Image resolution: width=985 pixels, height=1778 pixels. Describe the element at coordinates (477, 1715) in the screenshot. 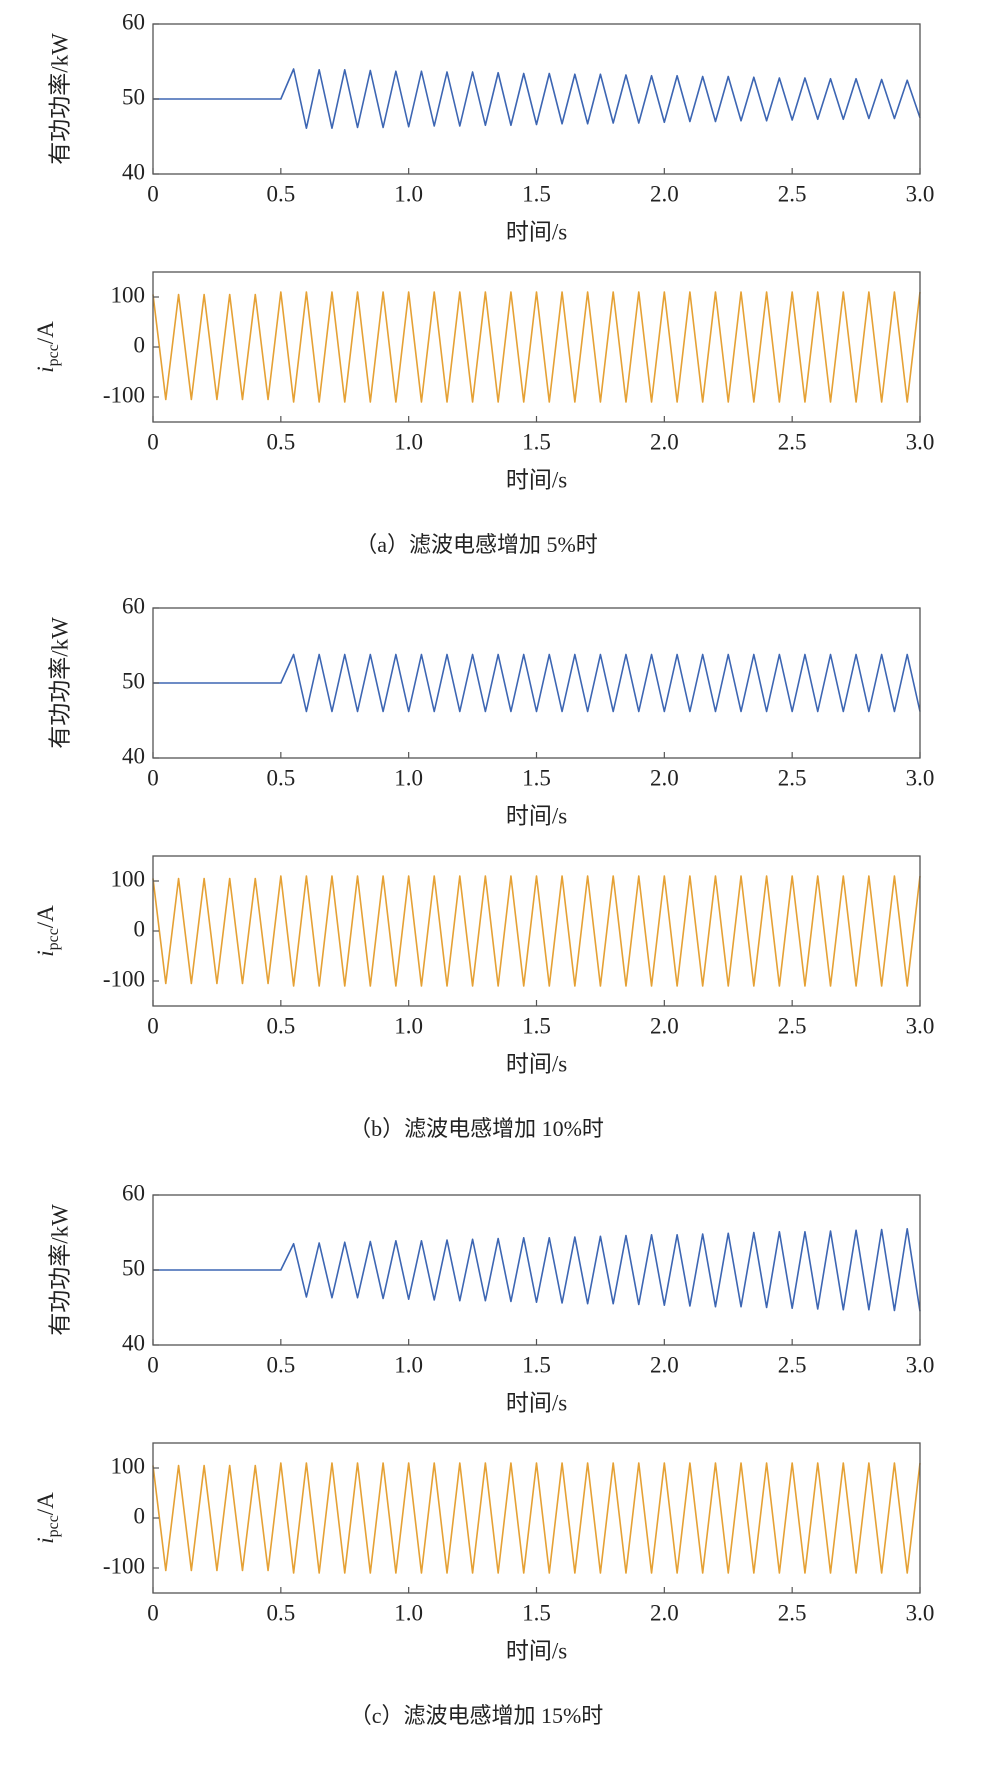

I see `caption: （c）滤波电感增加 15%时` at that location.